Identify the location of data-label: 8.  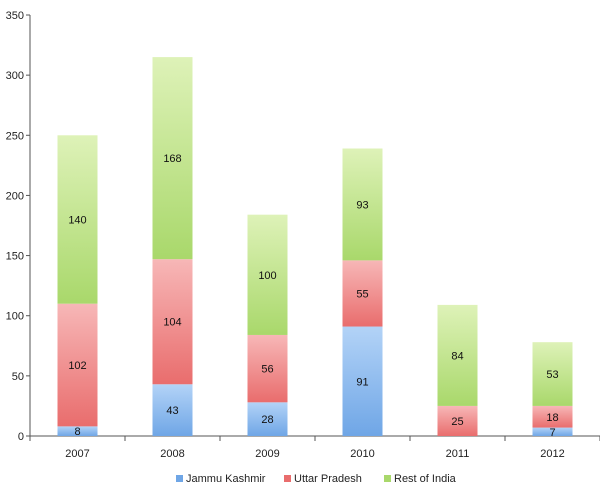
(77, 432).